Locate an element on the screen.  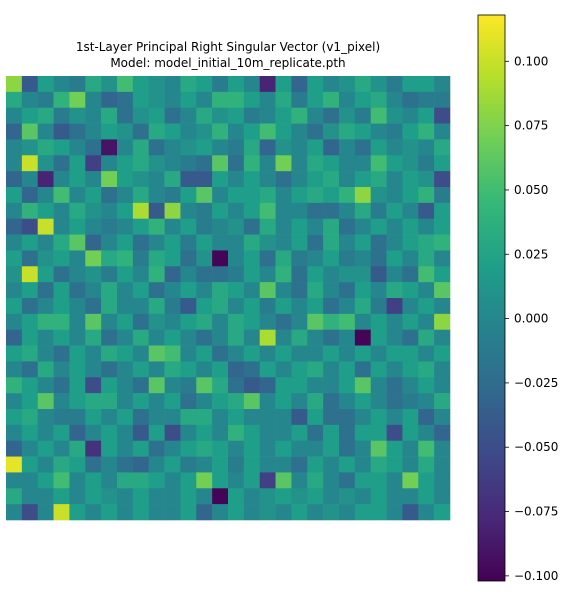
colorbar-tick-label: 0.100 is located at coordinates (531, 61).